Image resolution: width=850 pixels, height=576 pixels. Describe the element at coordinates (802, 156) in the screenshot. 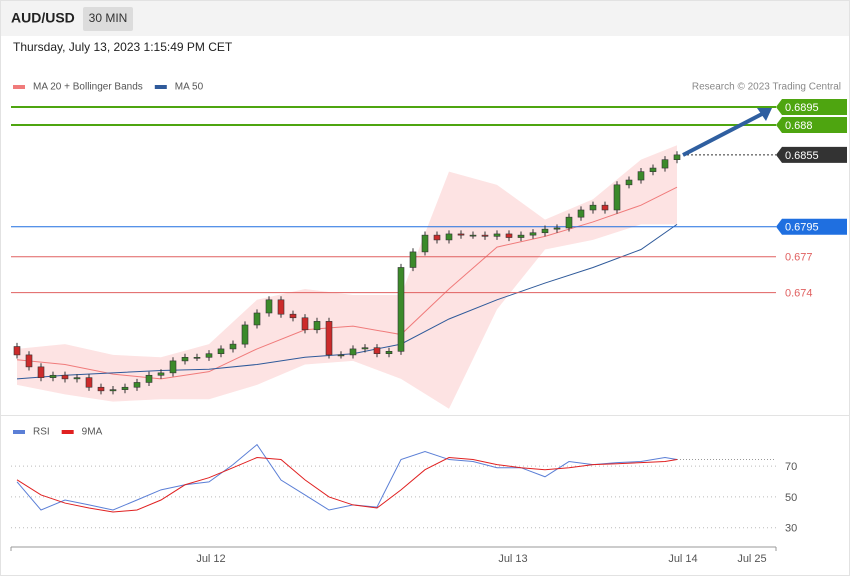

I see `level-label: 0.6855` at that location.